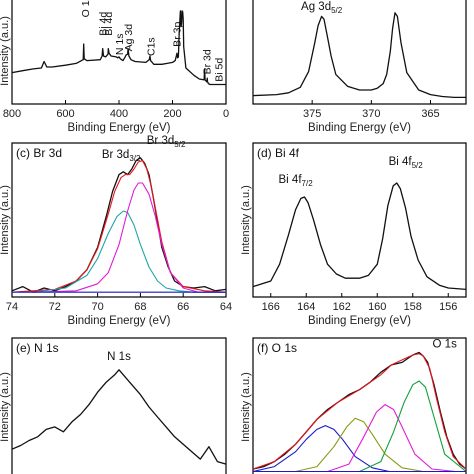 The width and height of the screenshot is (474, 474). I want to click on peak-annotation-text: C1s, so click(152, 46).